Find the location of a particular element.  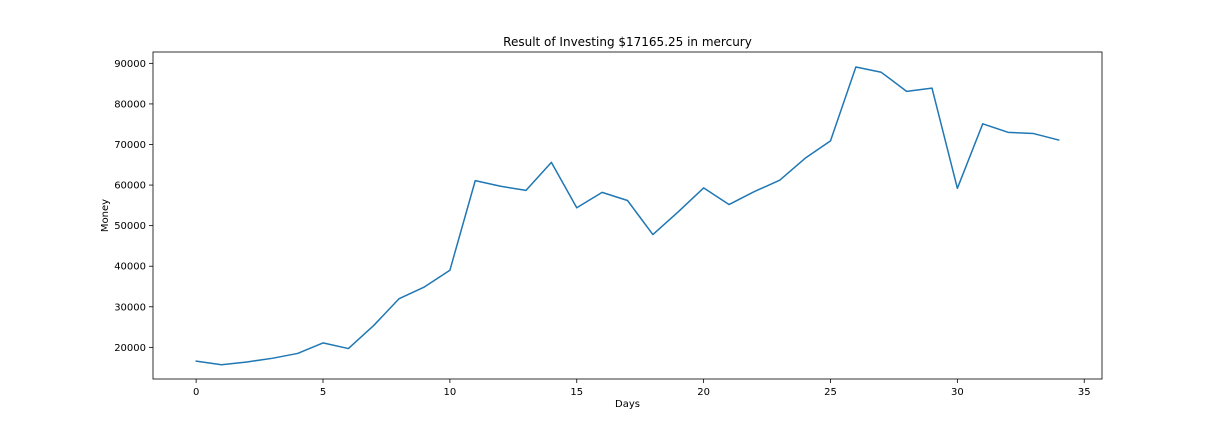

x-tick-label: 30 is located at coordinates (957, 392).